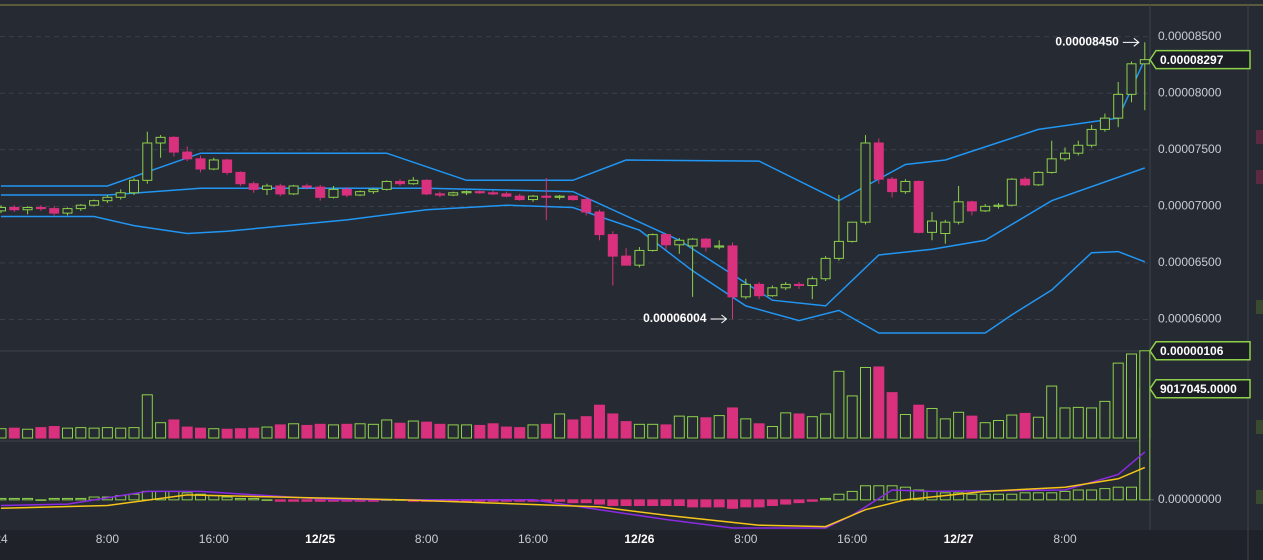 The width and height of the screenshot is (1263, 560). I want to click on time-axis-band, so click(631, 545).